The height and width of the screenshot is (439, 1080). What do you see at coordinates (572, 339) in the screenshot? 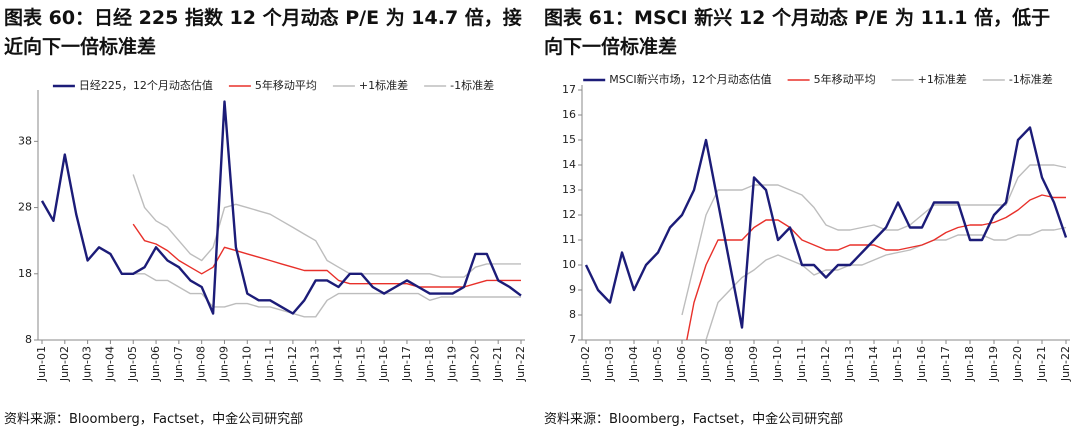
I see `y-tick-label: 7` at bounding box center [572, 339].